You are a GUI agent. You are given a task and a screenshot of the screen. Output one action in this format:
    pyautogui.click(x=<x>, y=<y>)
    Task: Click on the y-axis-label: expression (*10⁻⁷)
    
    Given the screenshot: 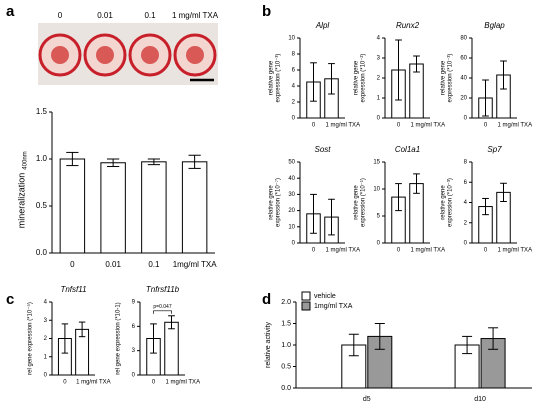 What is the action you would take?
    pyautogui.click(x=278, y=202)
    